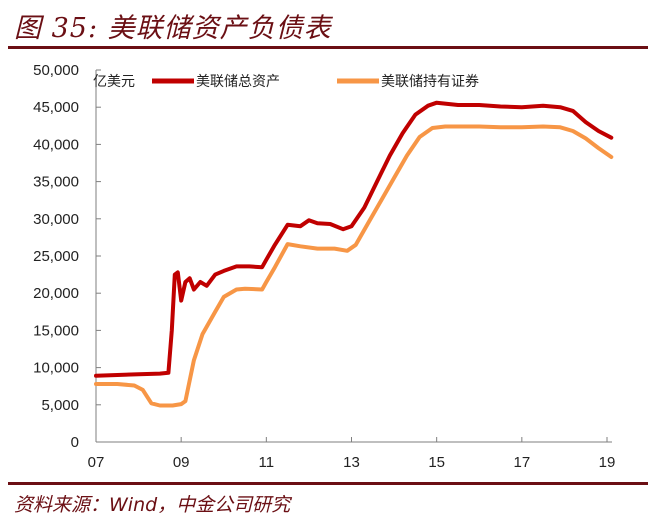 Image resolution: width=650 pixels, height=519 pixels. I want to click on y-tick-label: 0, so click(75, 442).